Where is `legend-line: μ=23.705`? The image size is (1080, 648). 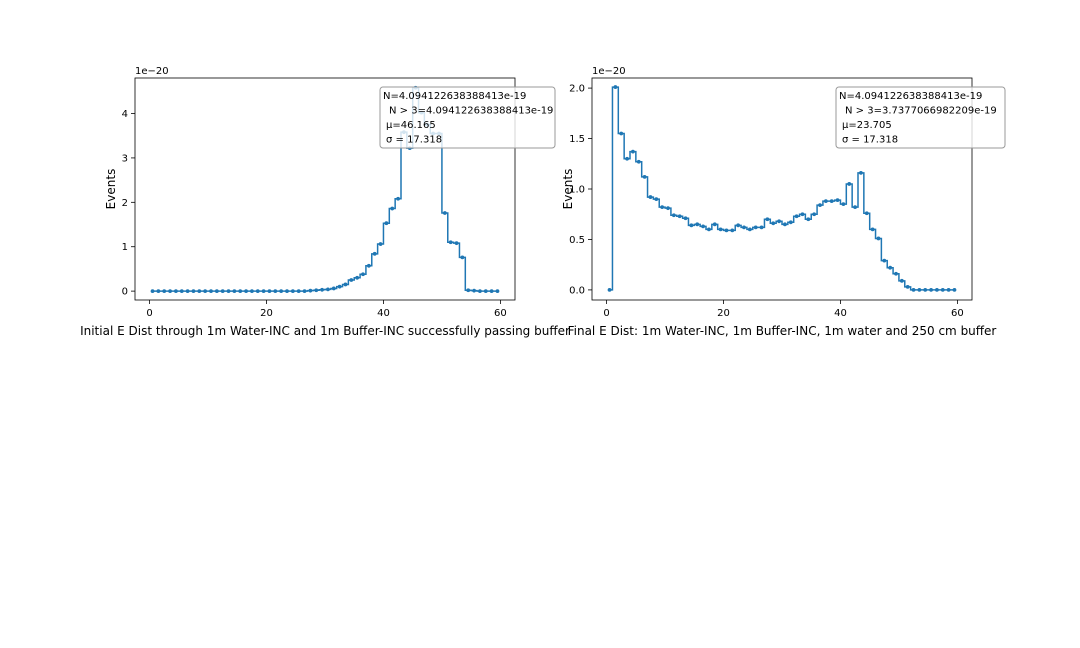 legend-line: μ=23.705 is located at coordinates (867, 125).